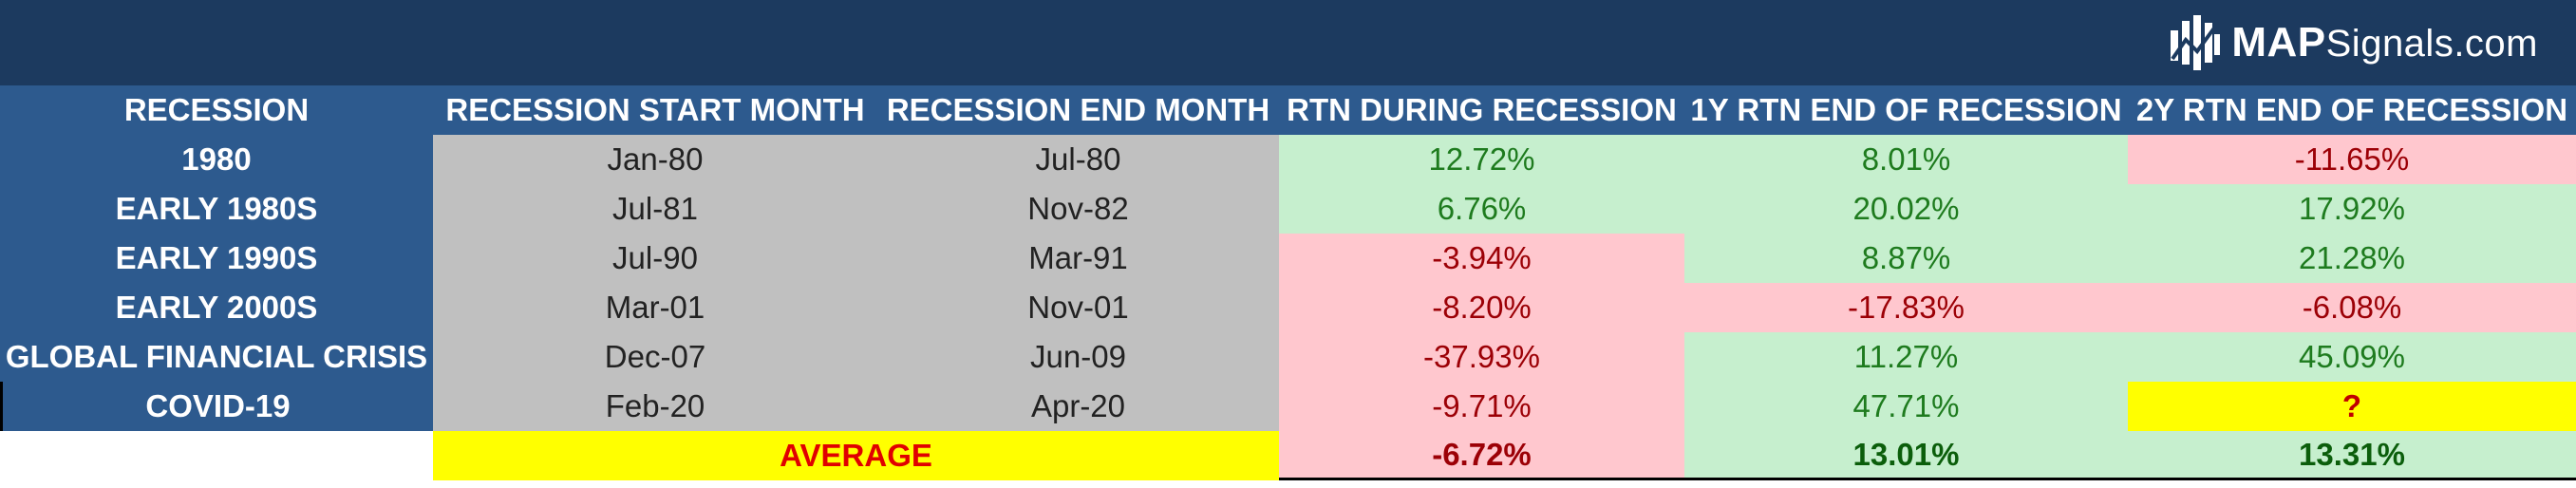  I want to click on logo-mark-icon, so click(2196, 42).